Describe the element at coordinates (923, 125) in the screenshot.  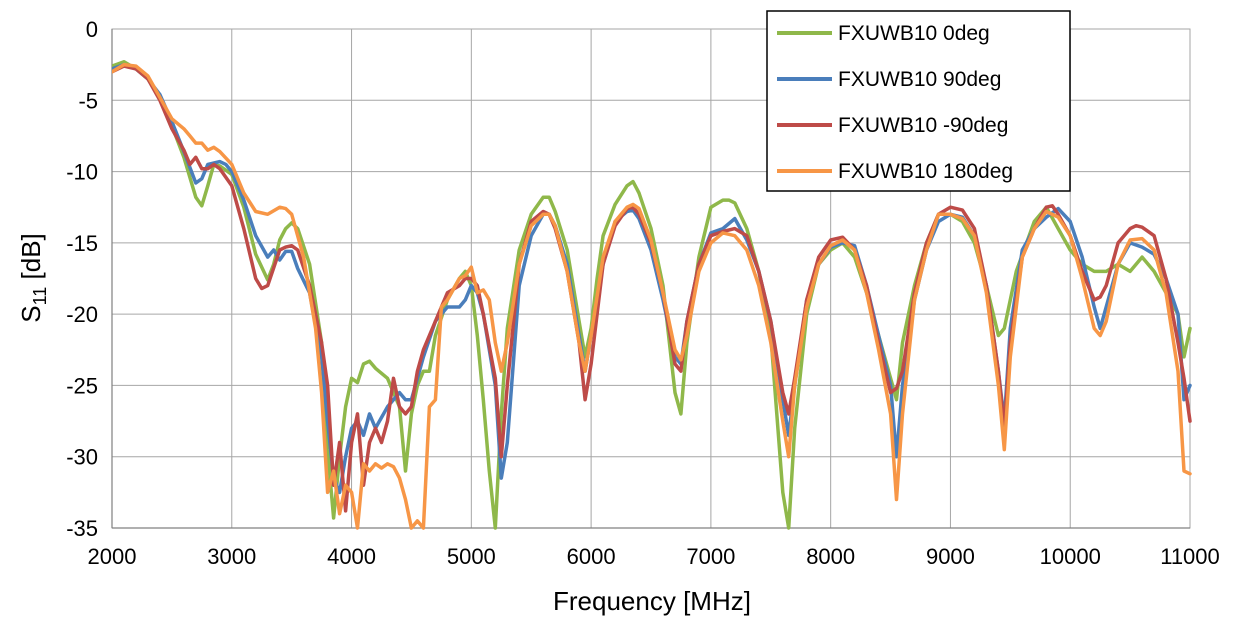
I see `legend-label-3: FXUWB10 -90deg` at that location.